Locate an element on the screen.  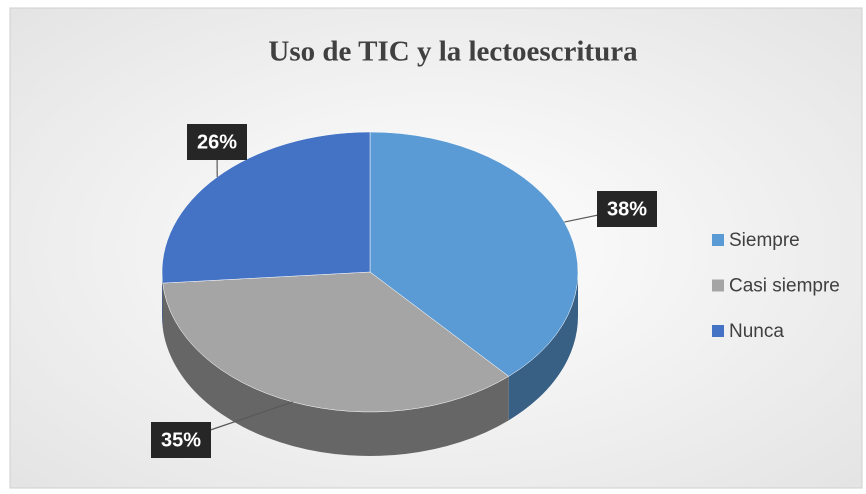
legend-label: Casi siempre is located at coordinates (784, 286).